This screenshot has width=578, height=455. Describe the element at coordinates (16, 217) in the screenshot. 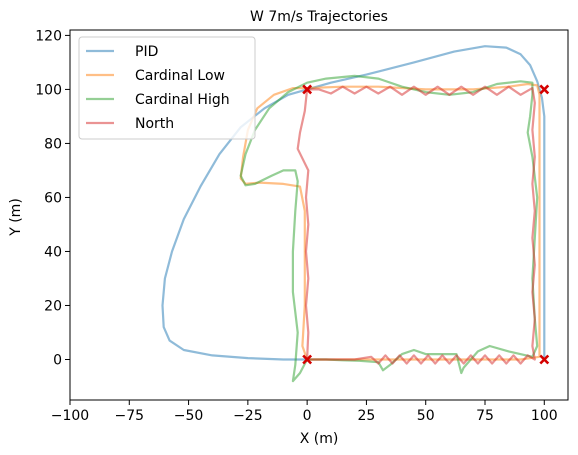

I see `y-axis-label: Y (m)` at that location.